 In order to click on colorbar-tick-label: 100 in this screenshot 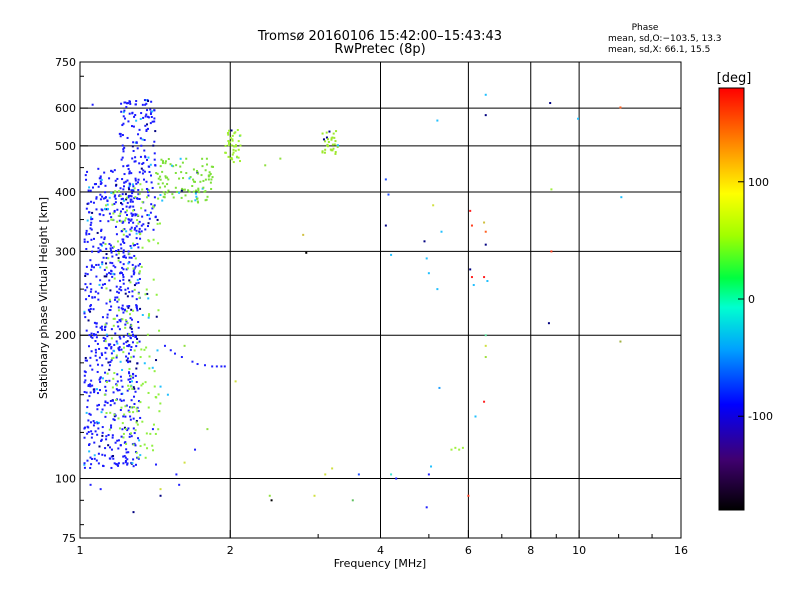, I will do `click(758, 182)`.